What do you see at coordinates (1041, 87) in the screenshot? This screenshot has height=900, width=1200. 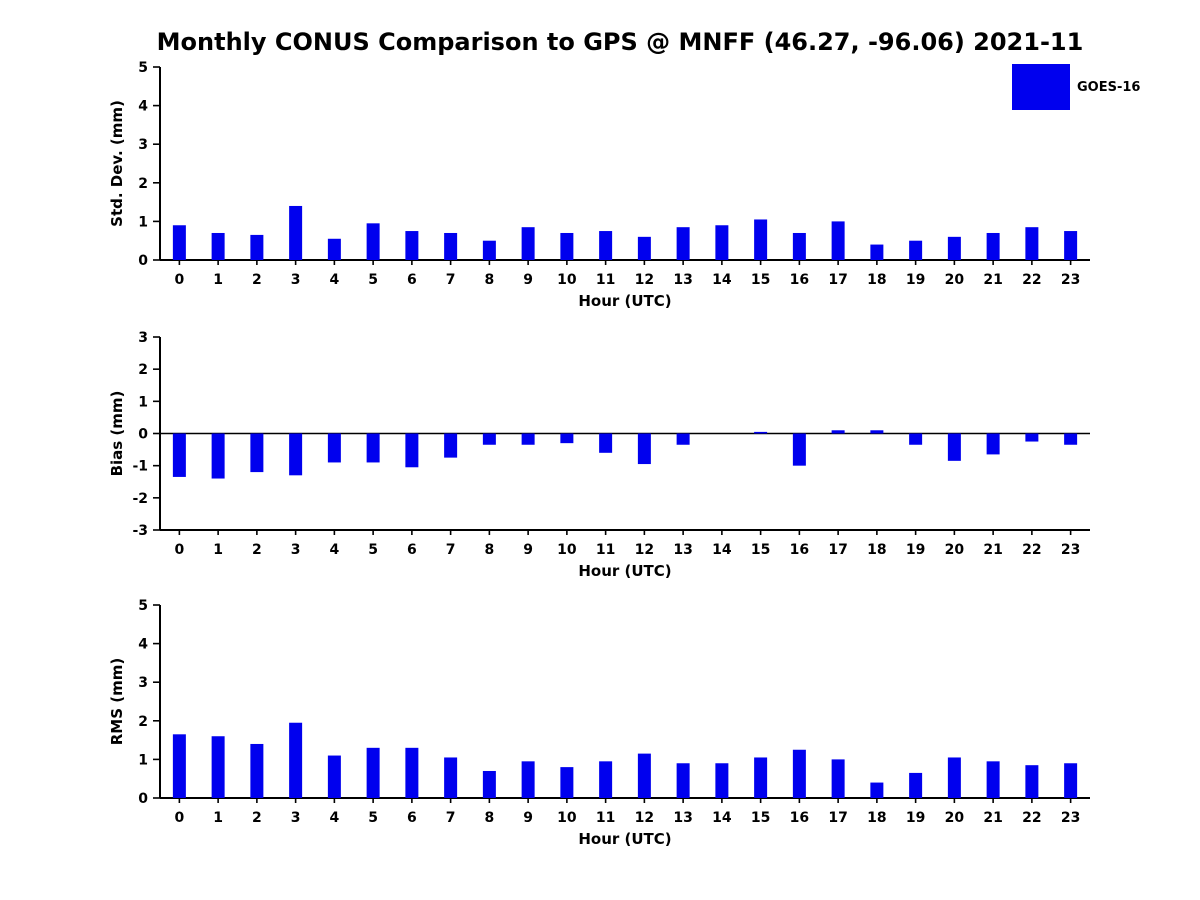 I see `legend-swatch-goes16` at bounding box center [1041, 87].